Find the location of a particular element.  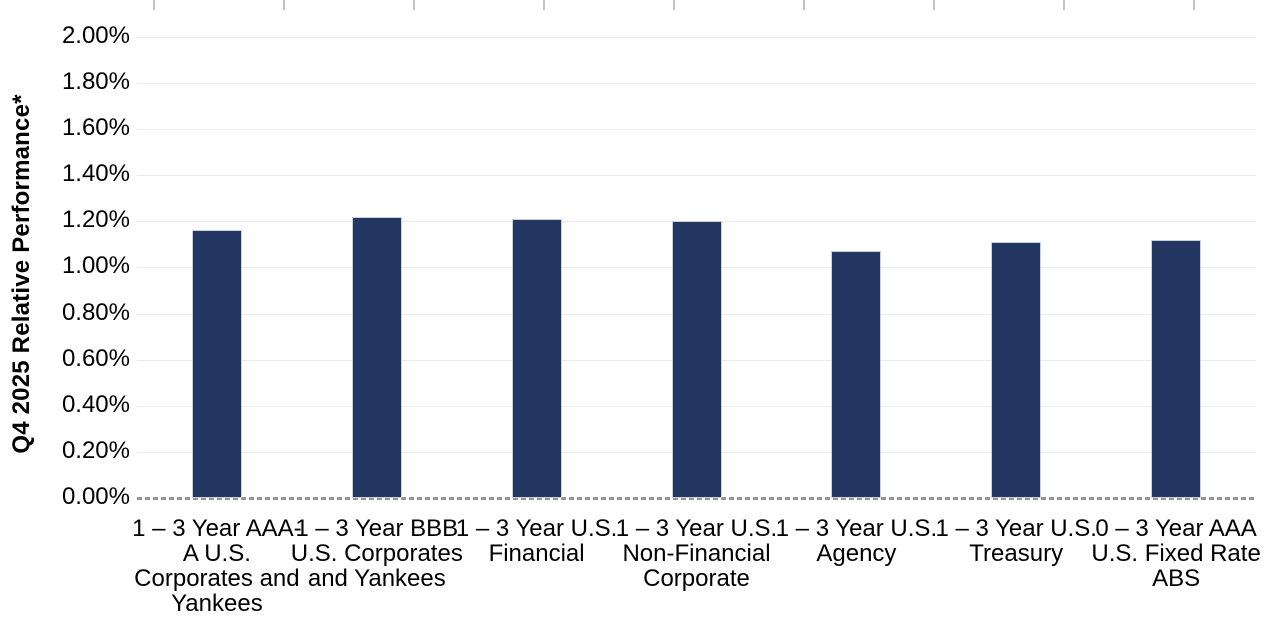

x-axis-category-label: 1 – 3 Year U.S. Agency is located at coordinates (856, 541).